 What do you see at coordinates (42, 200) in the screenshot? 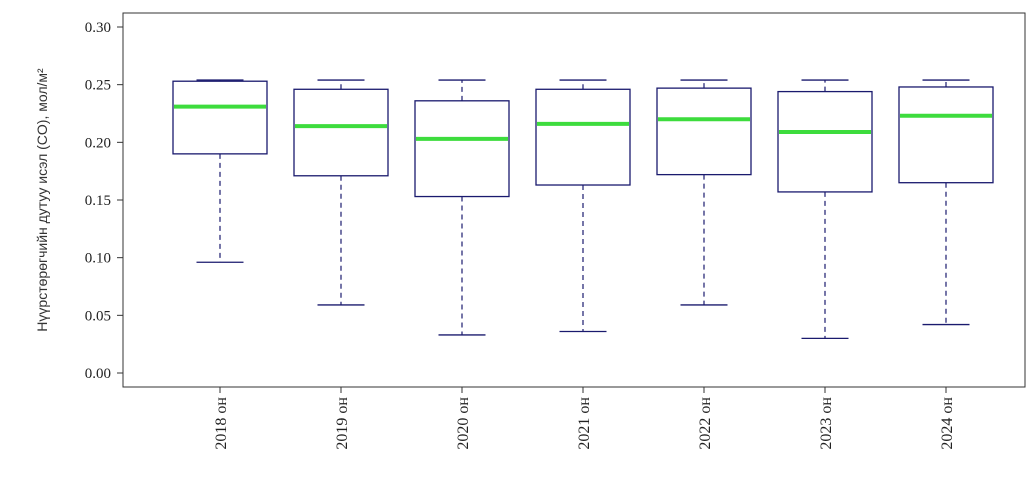
I see `y-axis-label: Нүүрстөрөгчийн дутуу исэл (CO), мол/м²` at bounding box center [42, 200].